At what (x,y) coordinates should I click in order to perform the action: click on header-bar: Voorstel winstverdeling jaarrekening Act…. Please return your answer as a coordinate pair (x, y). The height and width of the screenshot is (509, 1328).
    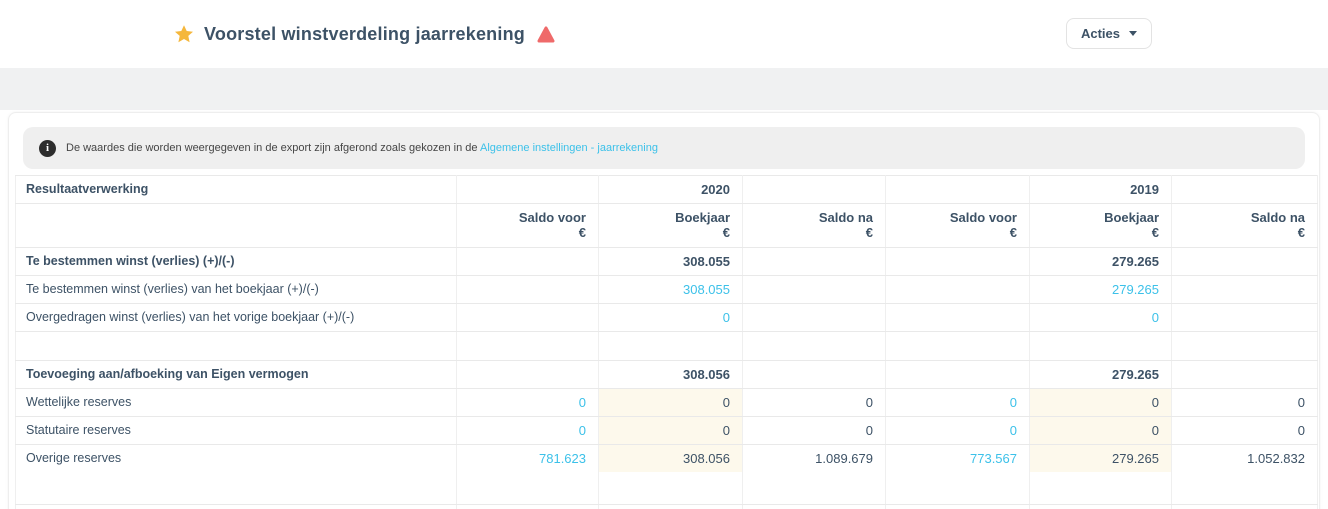
    Looking at the image, I should click on (664, 34).